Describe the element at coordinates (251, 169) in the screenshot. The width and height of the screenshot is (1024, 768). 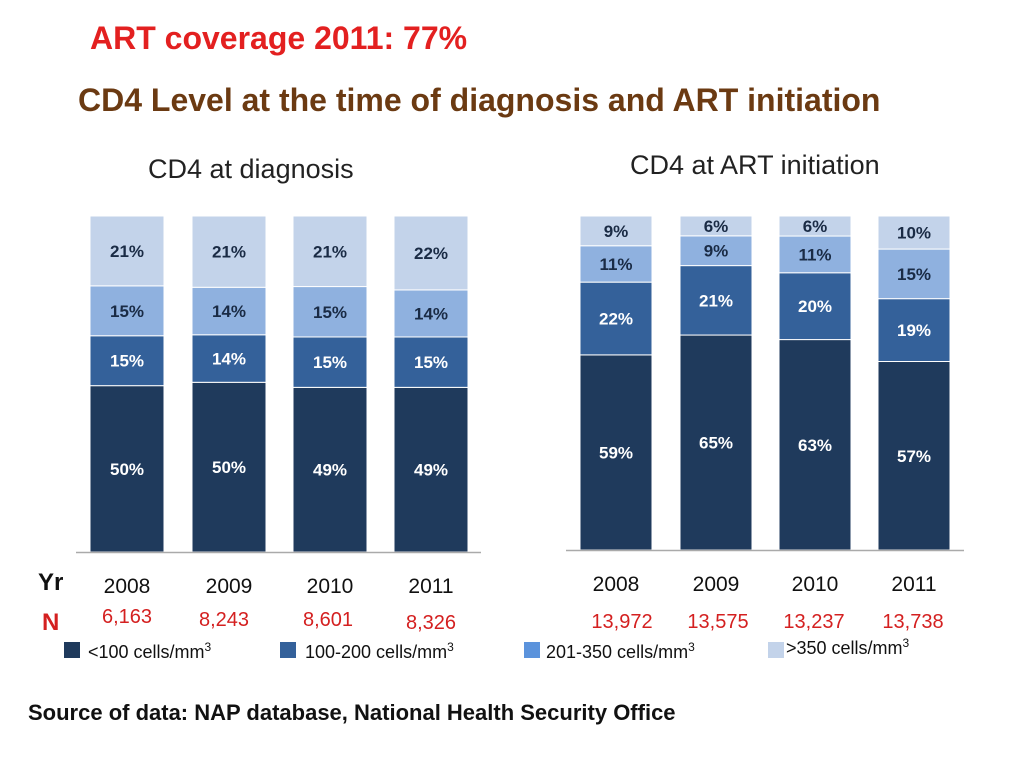
I see `chart-title-diagnosis: CD4 at diagnosis` at that location.